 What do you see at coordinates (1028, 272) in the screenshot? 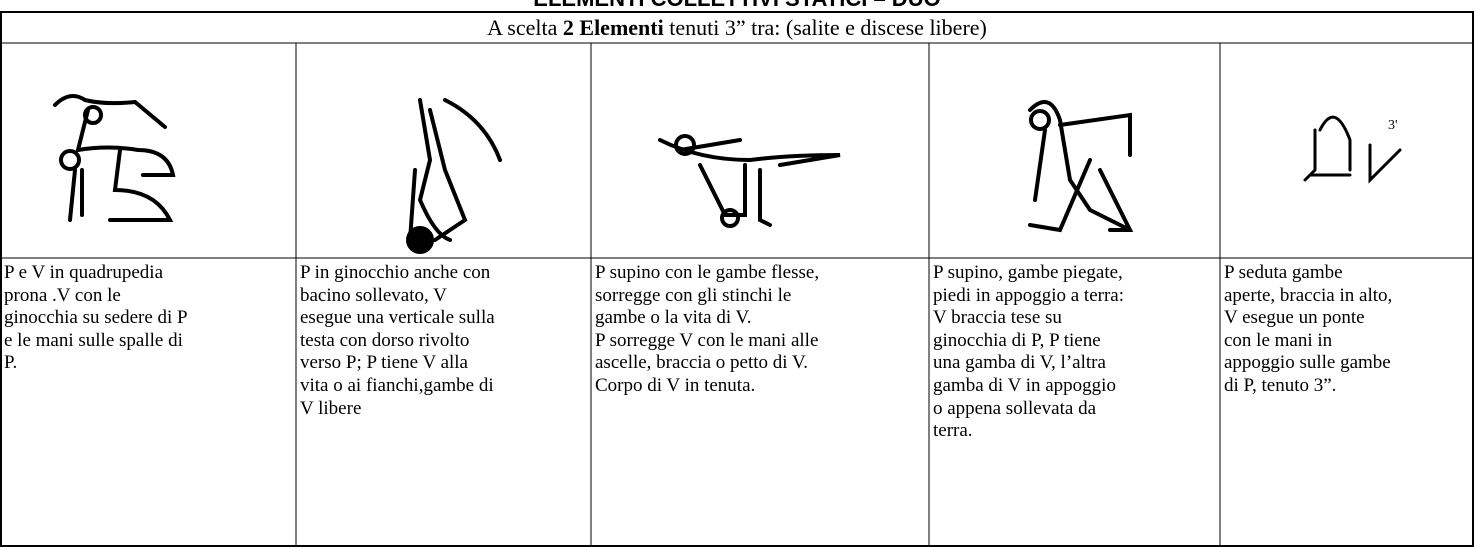
I see `text-line: P supino, gambe piegate,` at bounding box center [1028, 272].